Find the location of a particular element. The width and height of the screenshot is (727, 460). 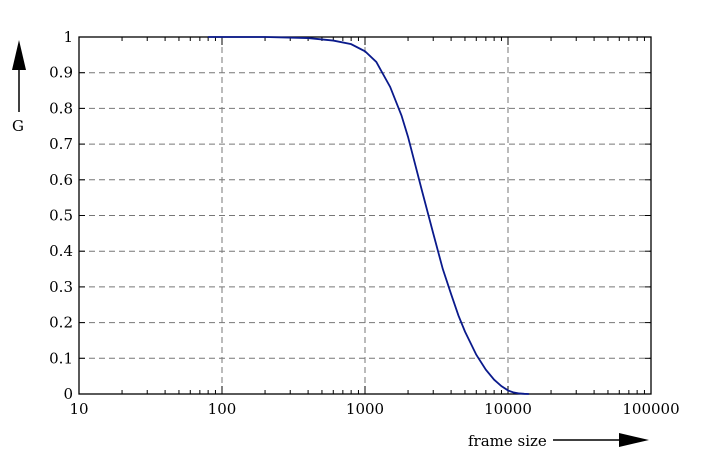

x-axis-label: frame size is located at coordinates (507, 441).